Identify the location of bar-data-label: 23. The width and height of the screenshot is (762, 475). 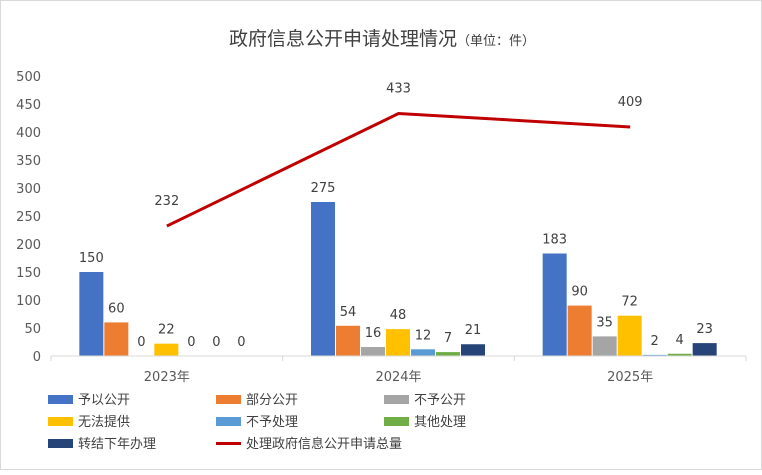
(704, 329).